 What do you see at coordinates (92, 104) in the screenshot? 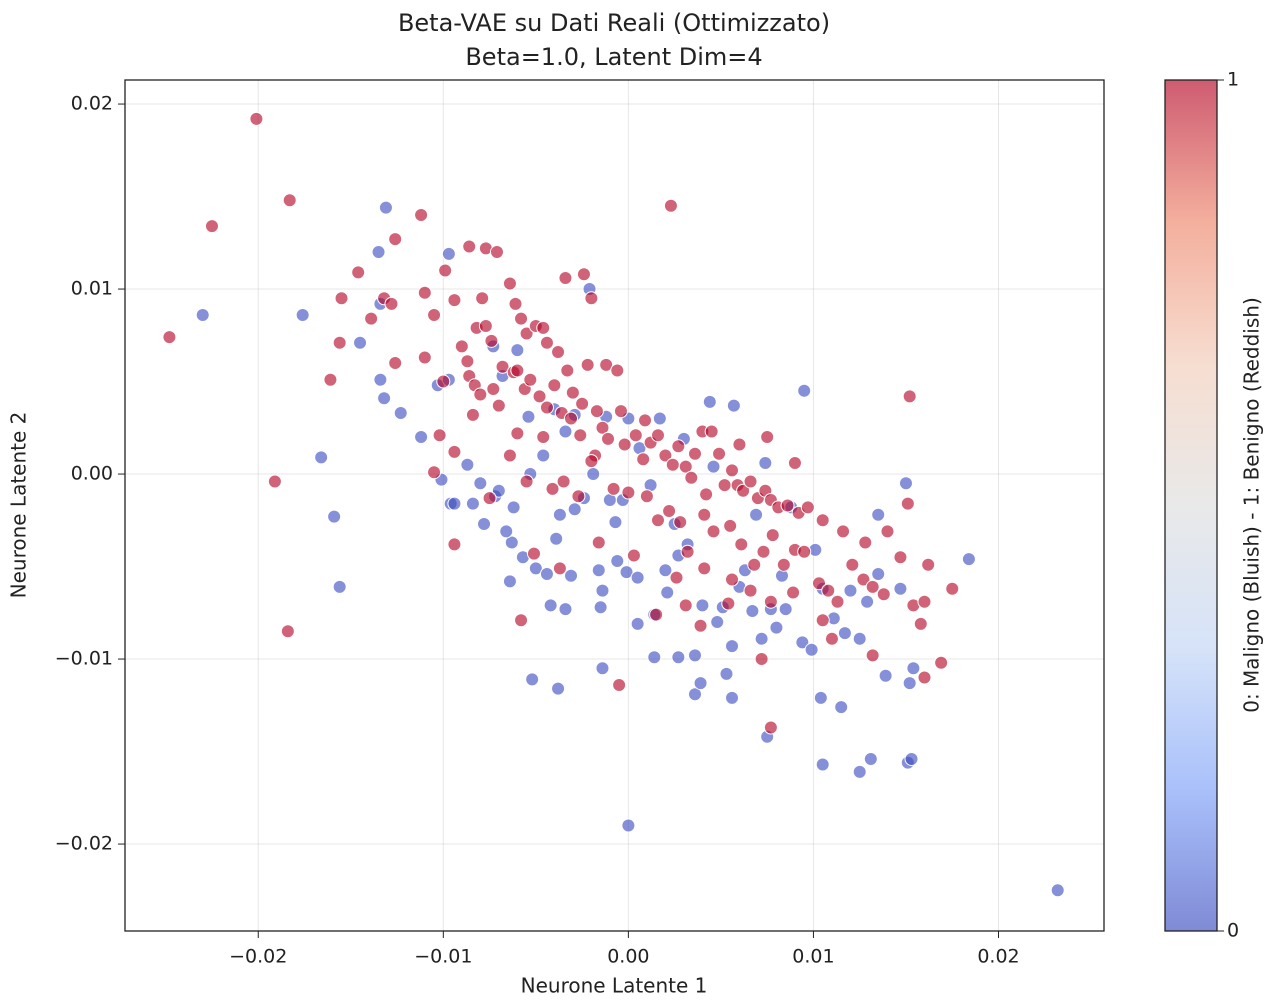
I see `y-tick-label: 0.02` at bounding box center [92, 104].